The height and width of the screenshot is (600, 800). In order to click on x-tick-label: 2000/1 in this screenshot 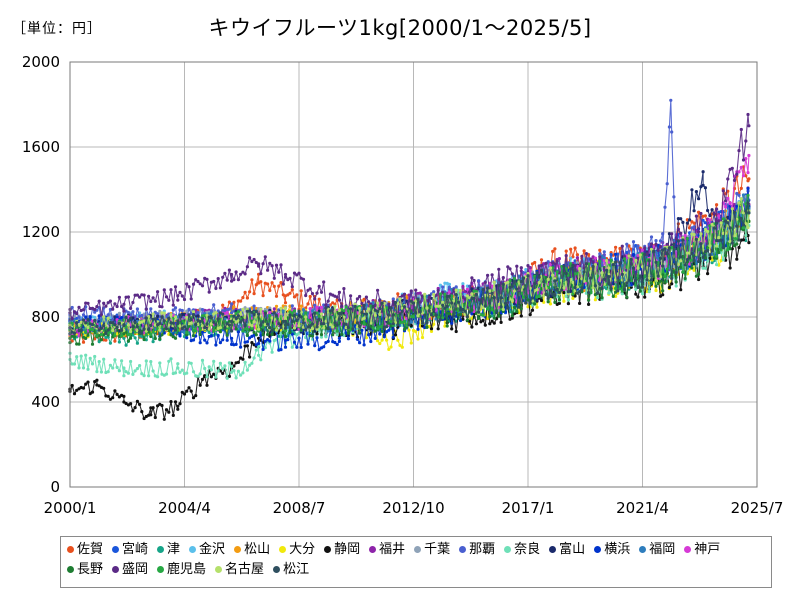, I will do `click(70, 508)`.